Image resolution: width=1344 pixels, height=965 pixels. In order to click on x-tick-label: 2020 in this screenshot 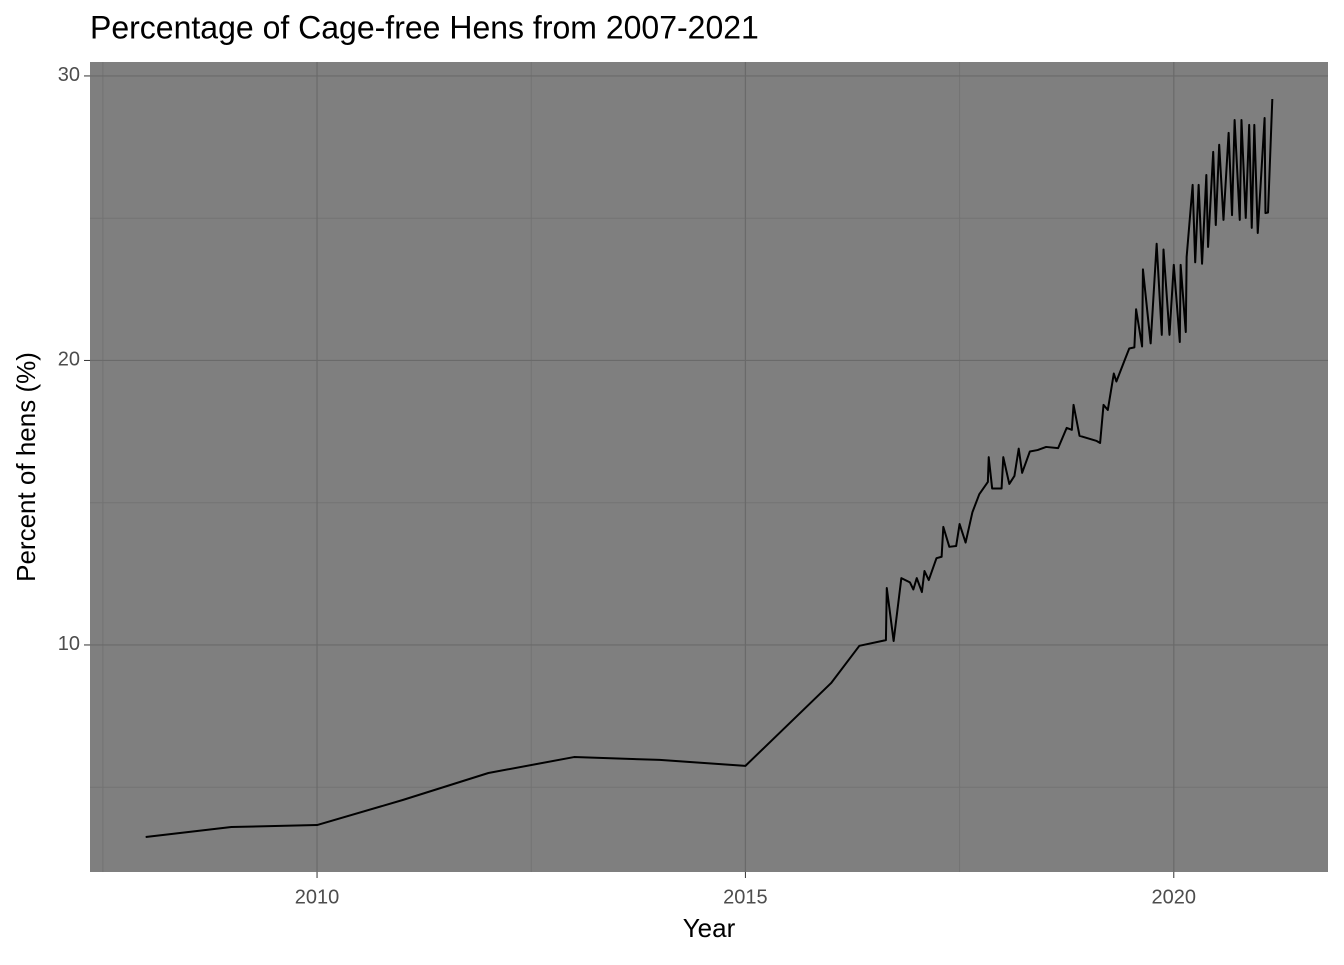, I will do `click(1174, 897)`.